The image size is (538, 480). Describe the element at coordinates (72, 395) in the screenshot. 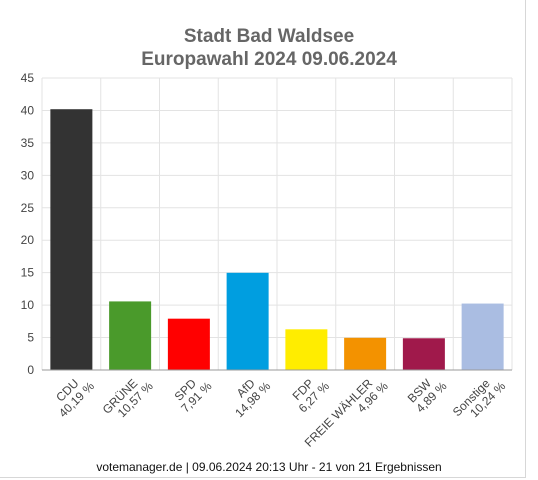

I see `x-tick-label: CDU40,19 %` at that location.